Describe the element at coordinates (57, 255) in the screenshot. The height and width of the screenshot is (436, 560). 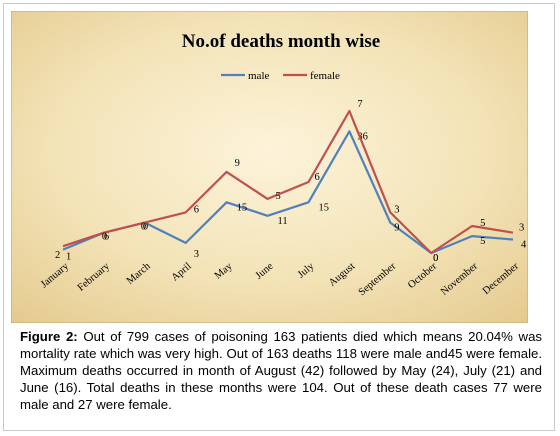
I see `data-label-female-january: 2` at that location.